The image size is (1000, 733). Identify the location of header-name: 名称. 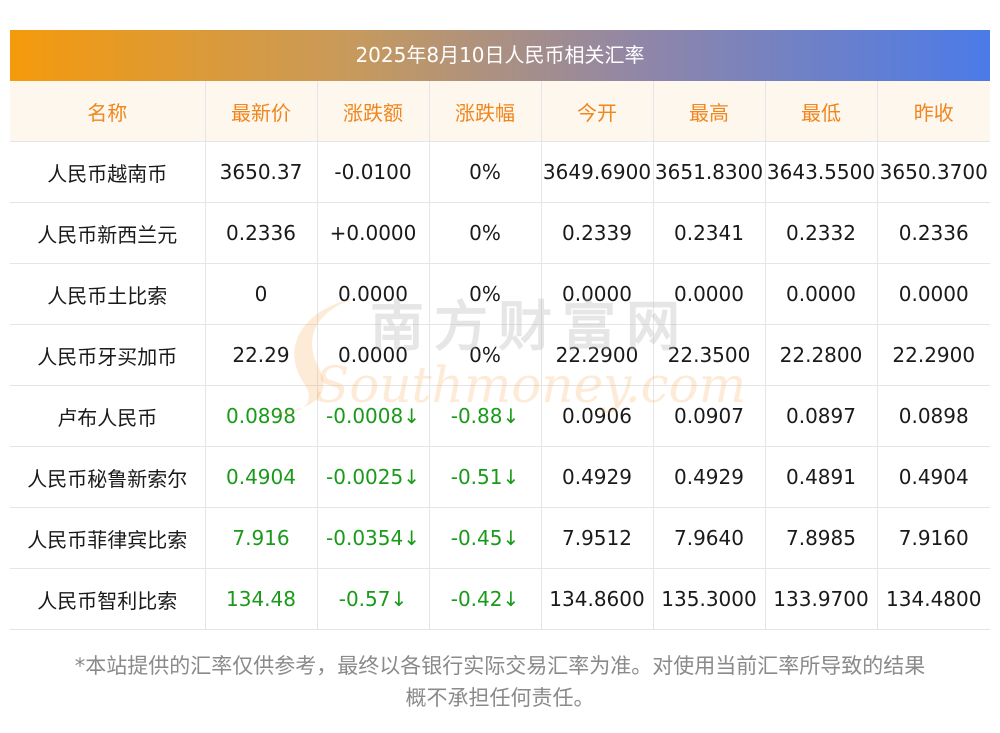
(108, 111).